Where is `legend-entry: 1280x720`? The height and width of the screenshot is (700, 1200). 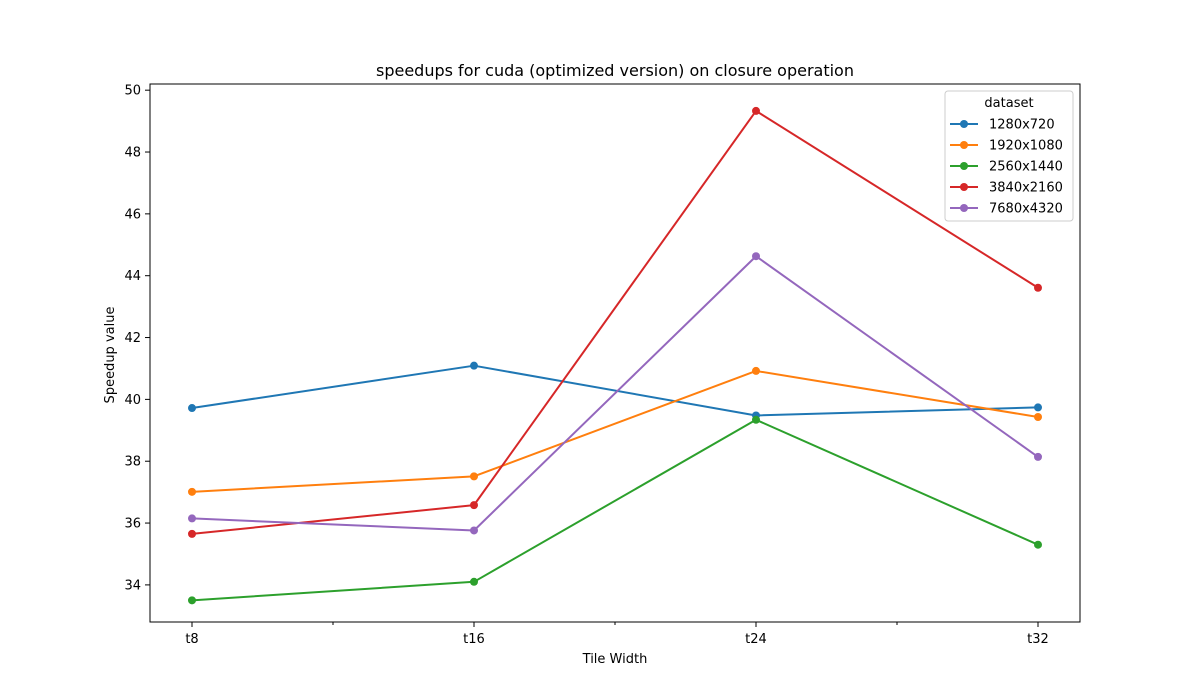
legend-entry: 1280x720 is located at coordinates (1002, 125).